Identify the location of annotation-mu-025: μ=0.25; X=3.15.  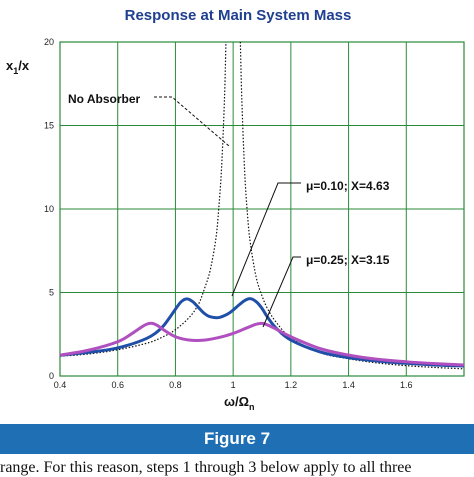
(348, 260).